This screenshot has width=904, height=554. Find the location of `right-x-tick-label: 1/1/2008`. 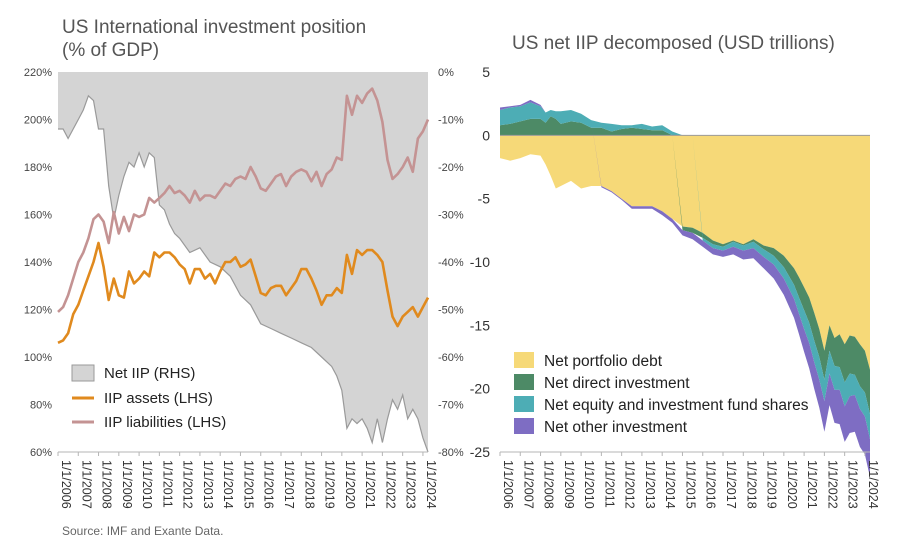

right-x-tick-label: 1/1/2008 is located at coordinates (549, 484).